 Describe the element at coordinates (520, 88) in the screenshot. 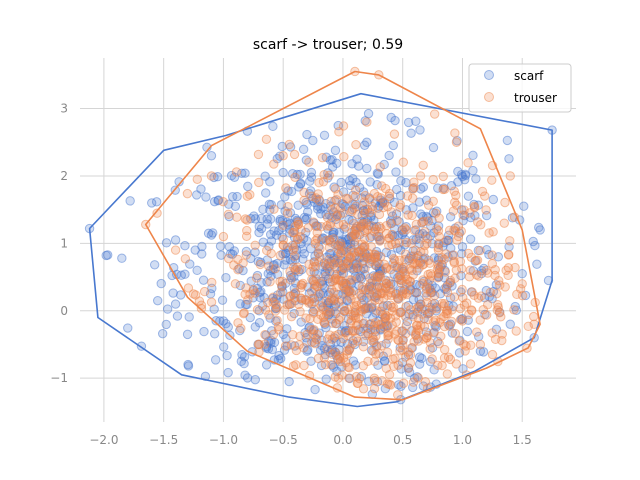

I see `legend: scarf trouser` at that location.